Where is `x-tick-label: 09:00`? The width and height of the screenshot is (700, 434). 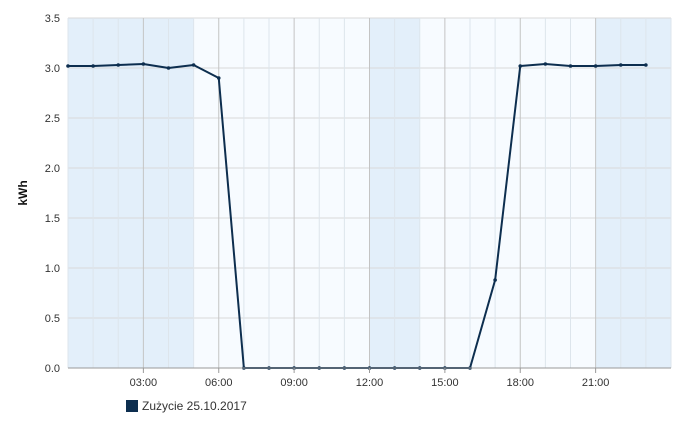 x-tick-label: 09:00 is located at coordinates (294, 383).